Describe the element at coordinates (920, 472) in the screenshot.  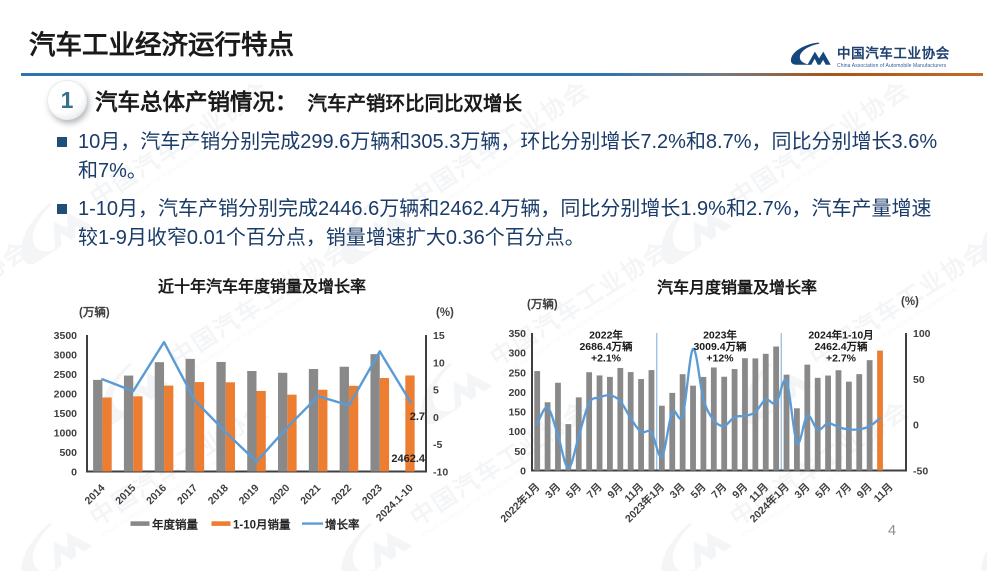
I see `svg-text: -50` at that location.